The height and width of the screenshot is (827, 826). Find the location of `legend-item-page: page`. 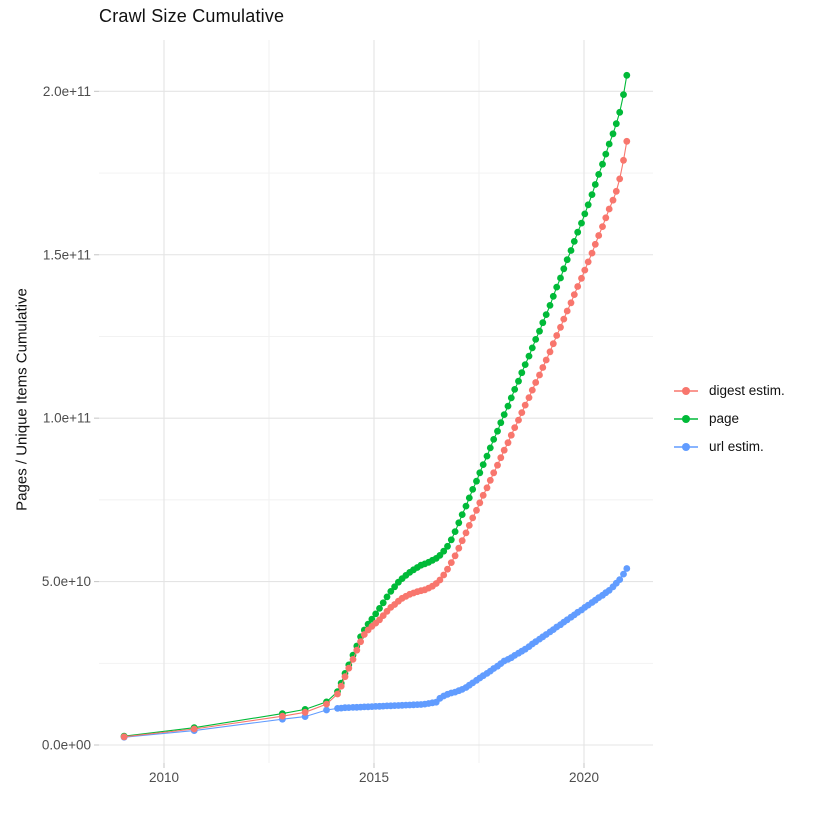

legend-item-page: page is located at coordinates (728, 418).